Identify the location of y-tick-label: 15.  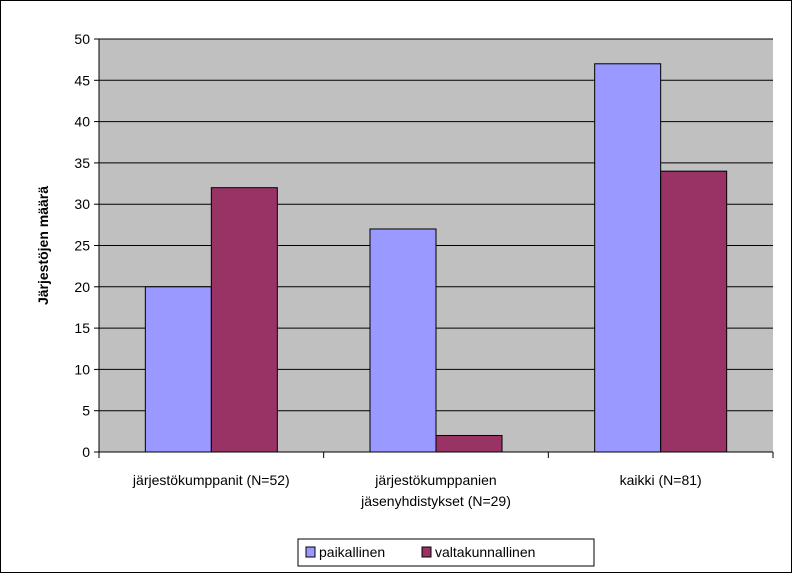
(82, 328).